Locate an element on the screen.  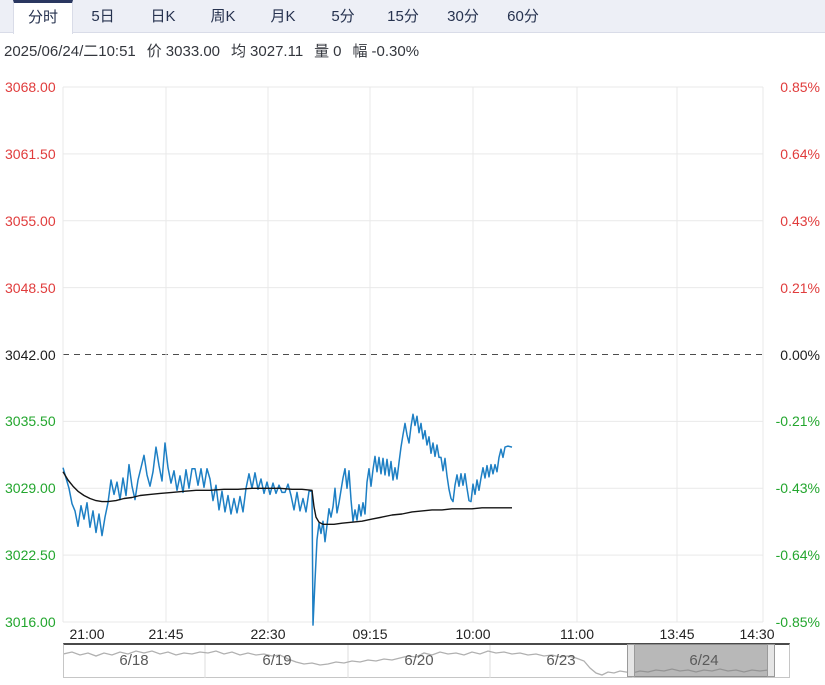
avg-value: 3027.11 is located at coordinates (277, 51).